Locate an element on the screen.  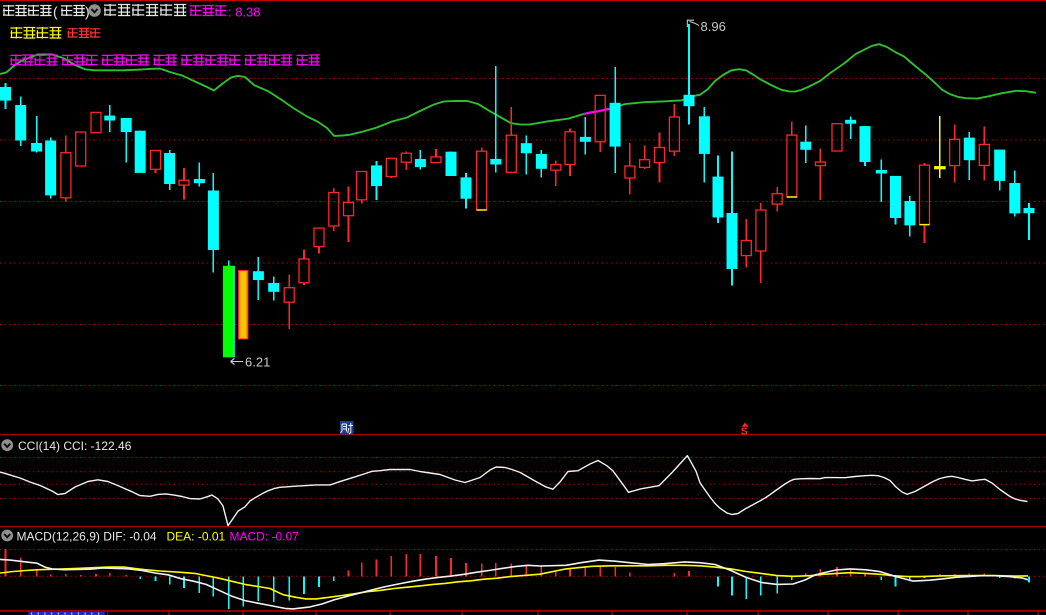
svg-text: MACD(12,26,9) DIF: -0.04 is located at coordinates (87, 537).